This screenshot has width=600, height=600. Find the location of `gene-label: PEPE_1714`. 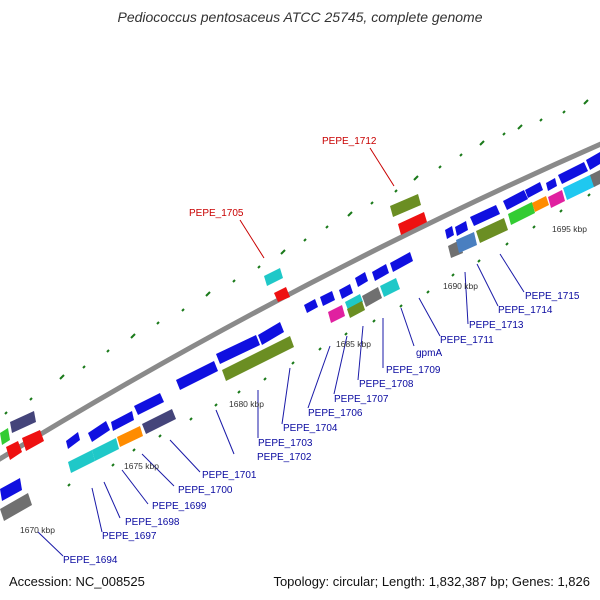

gene-label: PEPE_1714 is located at coordinates (525, 310).